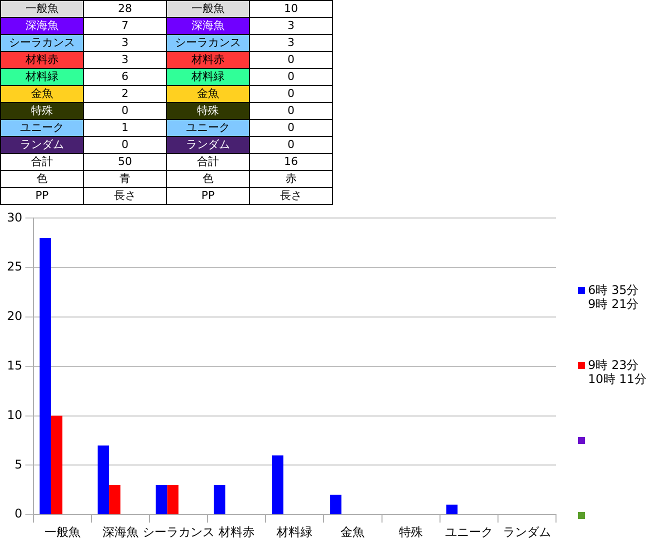 The width and height of the screenshot is (657, 545). Describe the element at coordinates (14, 267) in the screenshot. I see `y-tick-label: 25` at that location.